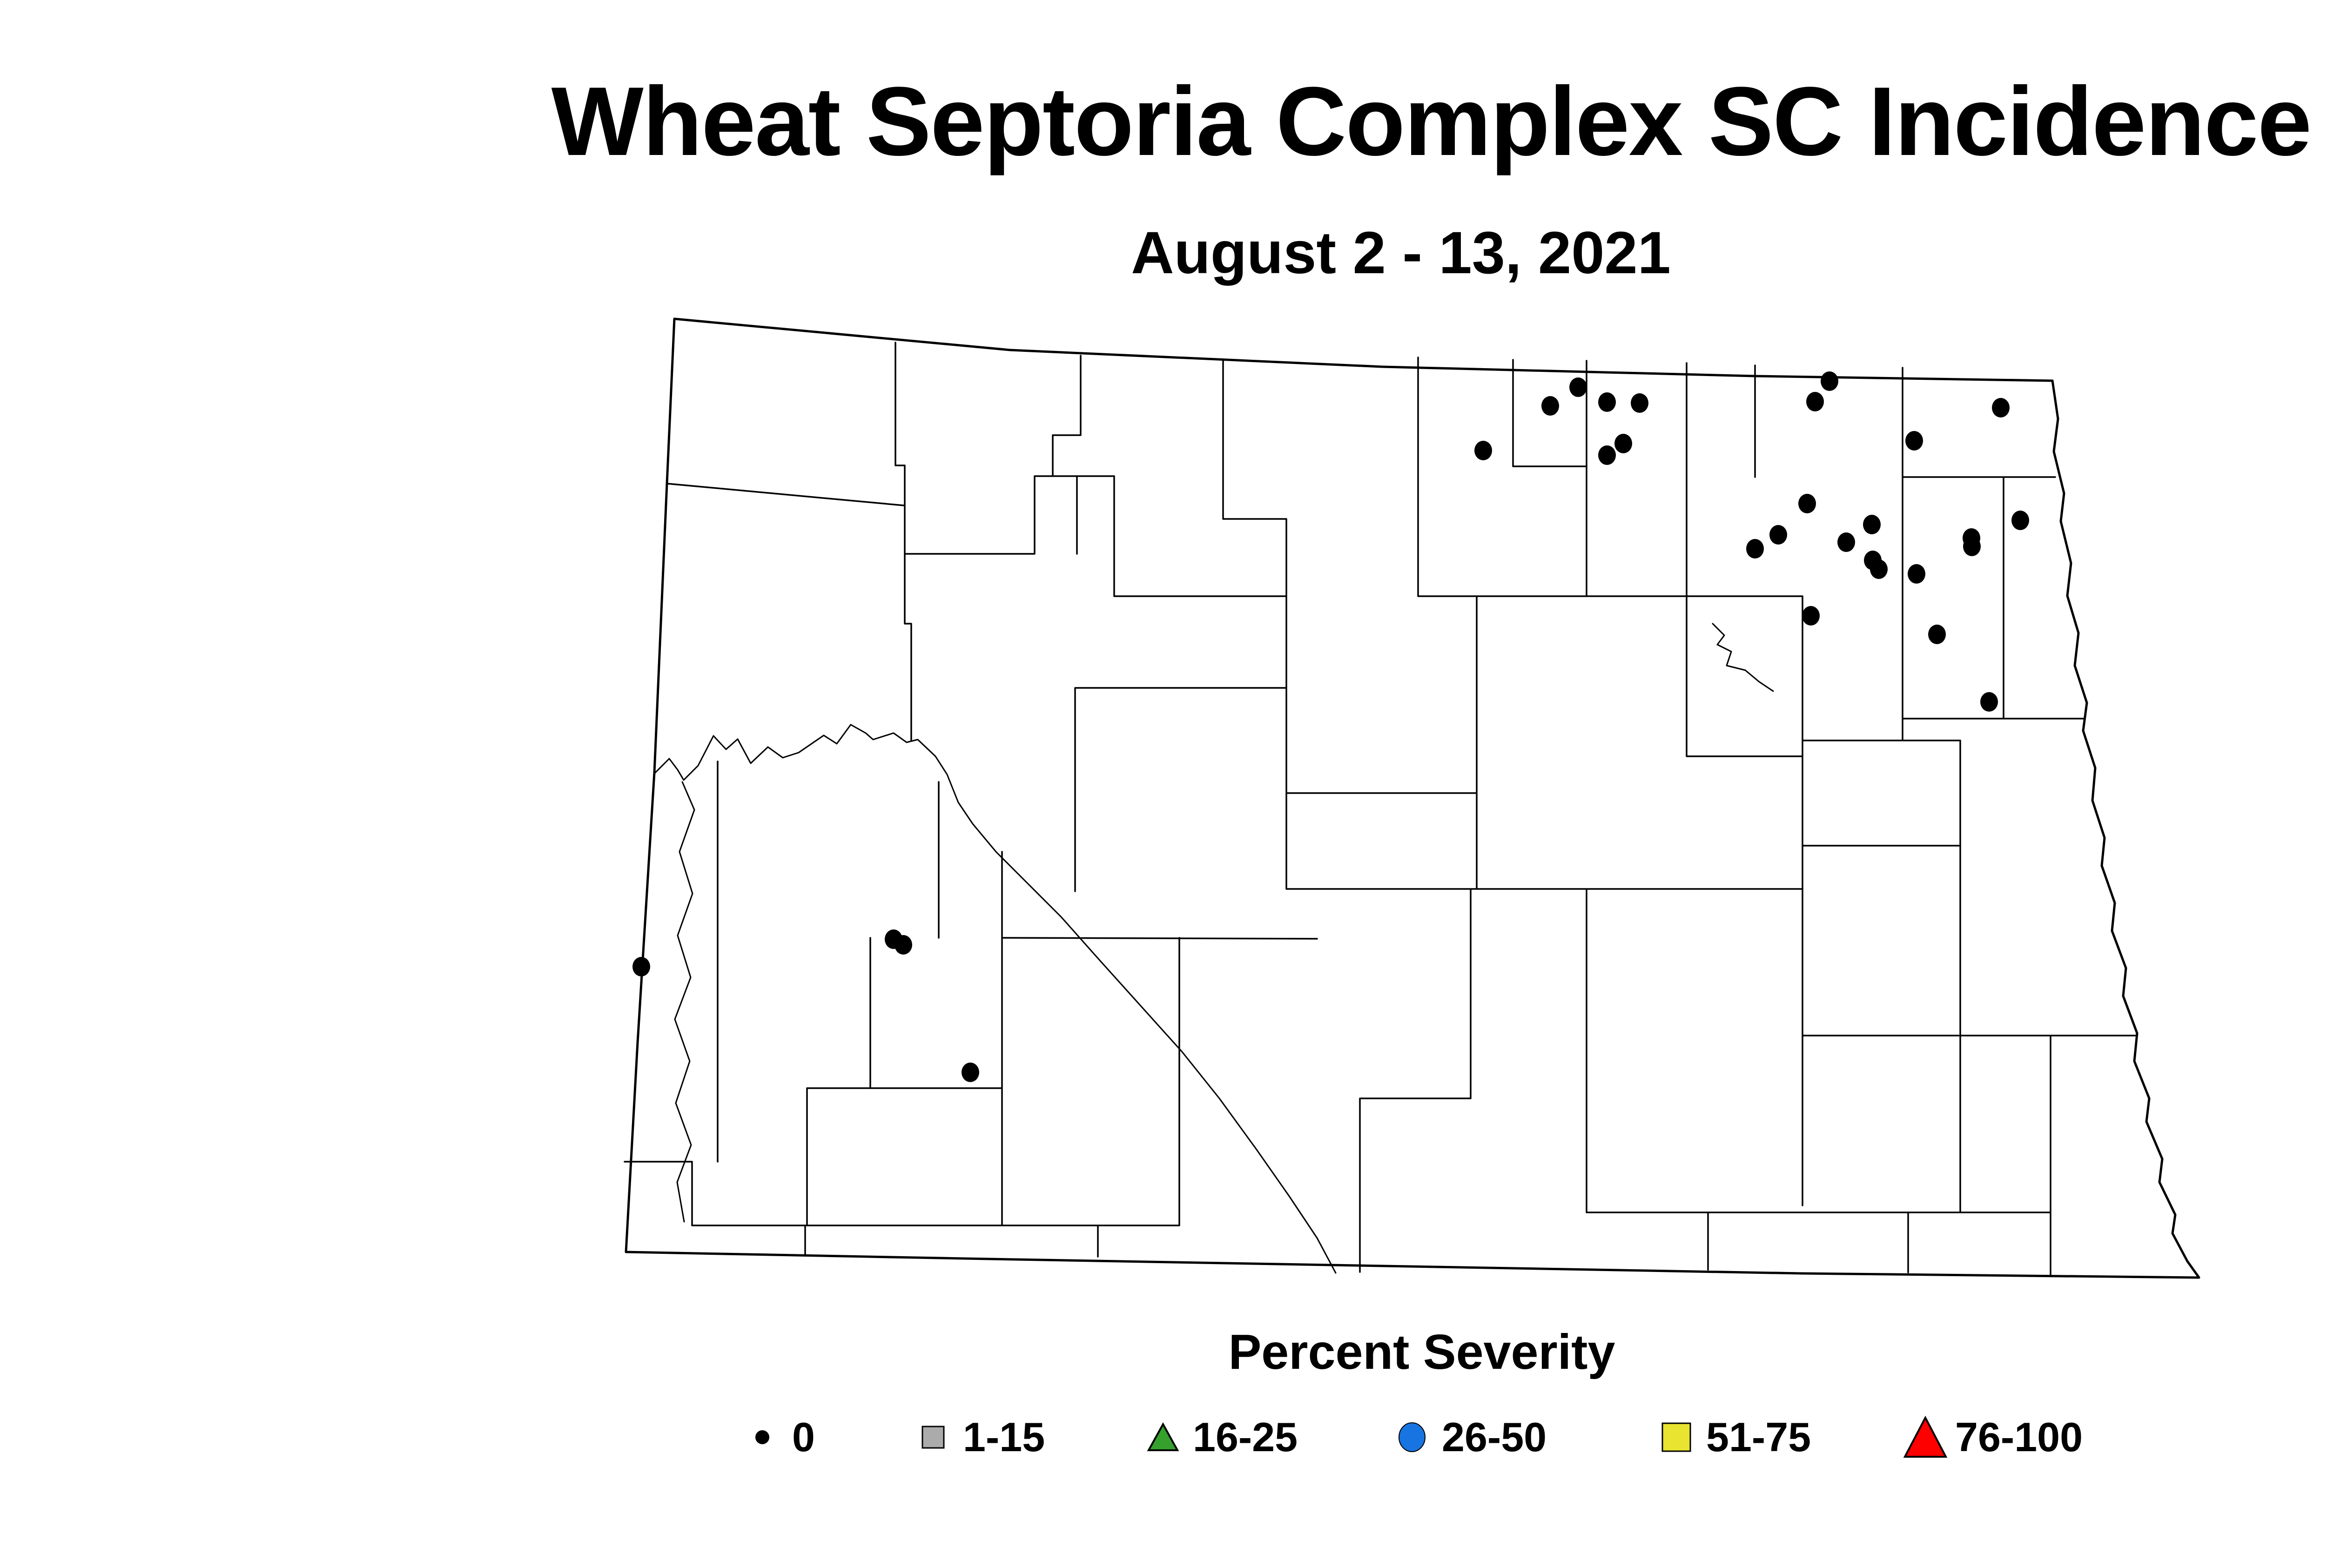  What do you see at coordinates (1163, 1436) in the screenshot?
I see `severity-16-25-triangle-icon` at bounding box center [1163, 1436].